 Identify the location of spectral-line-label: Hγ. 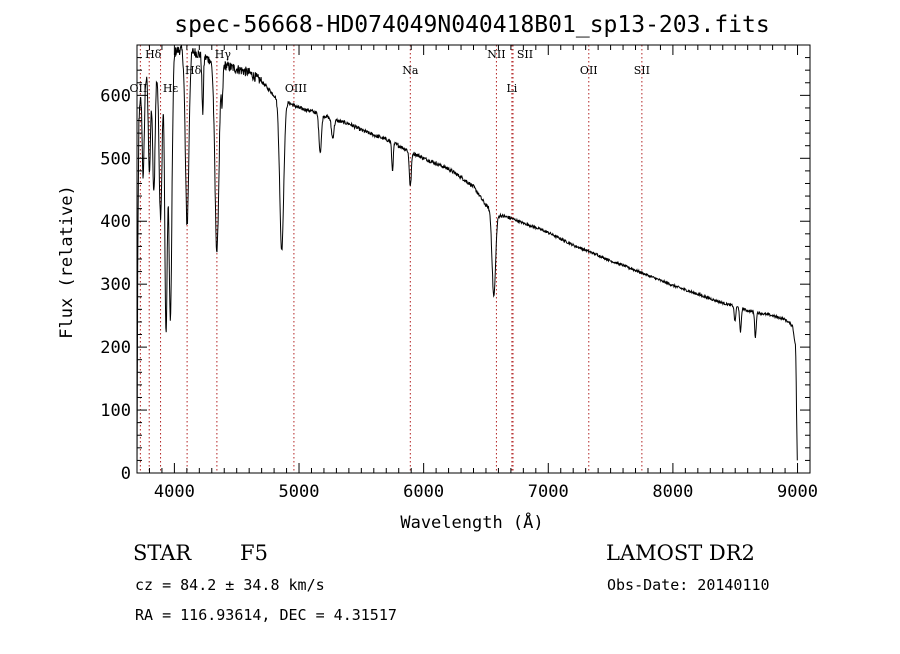
(223, 54).